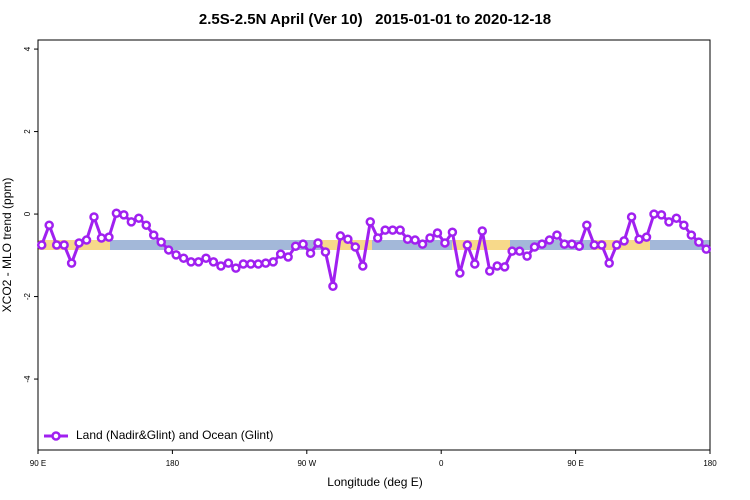  What do you see at coordinates (27, 131) in the screenshot?
I see `y-tick-label: 2` at bounding box center [27, 131].